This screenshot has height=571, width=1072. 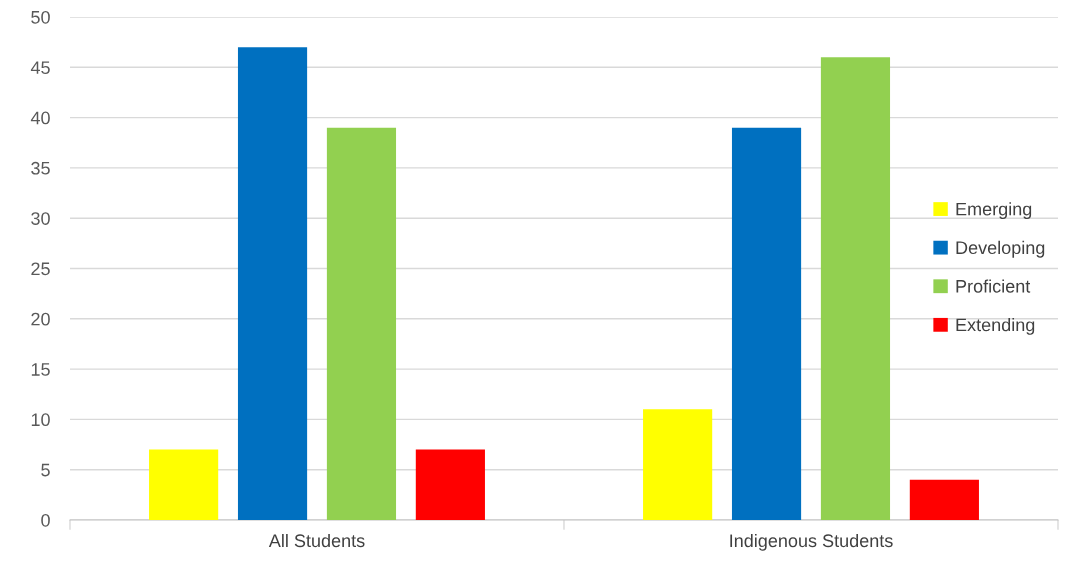 What do you see at coordinates (995, 326) in the screenshot?
I see `legend-label: Extending` at bounding box center [995, 326].